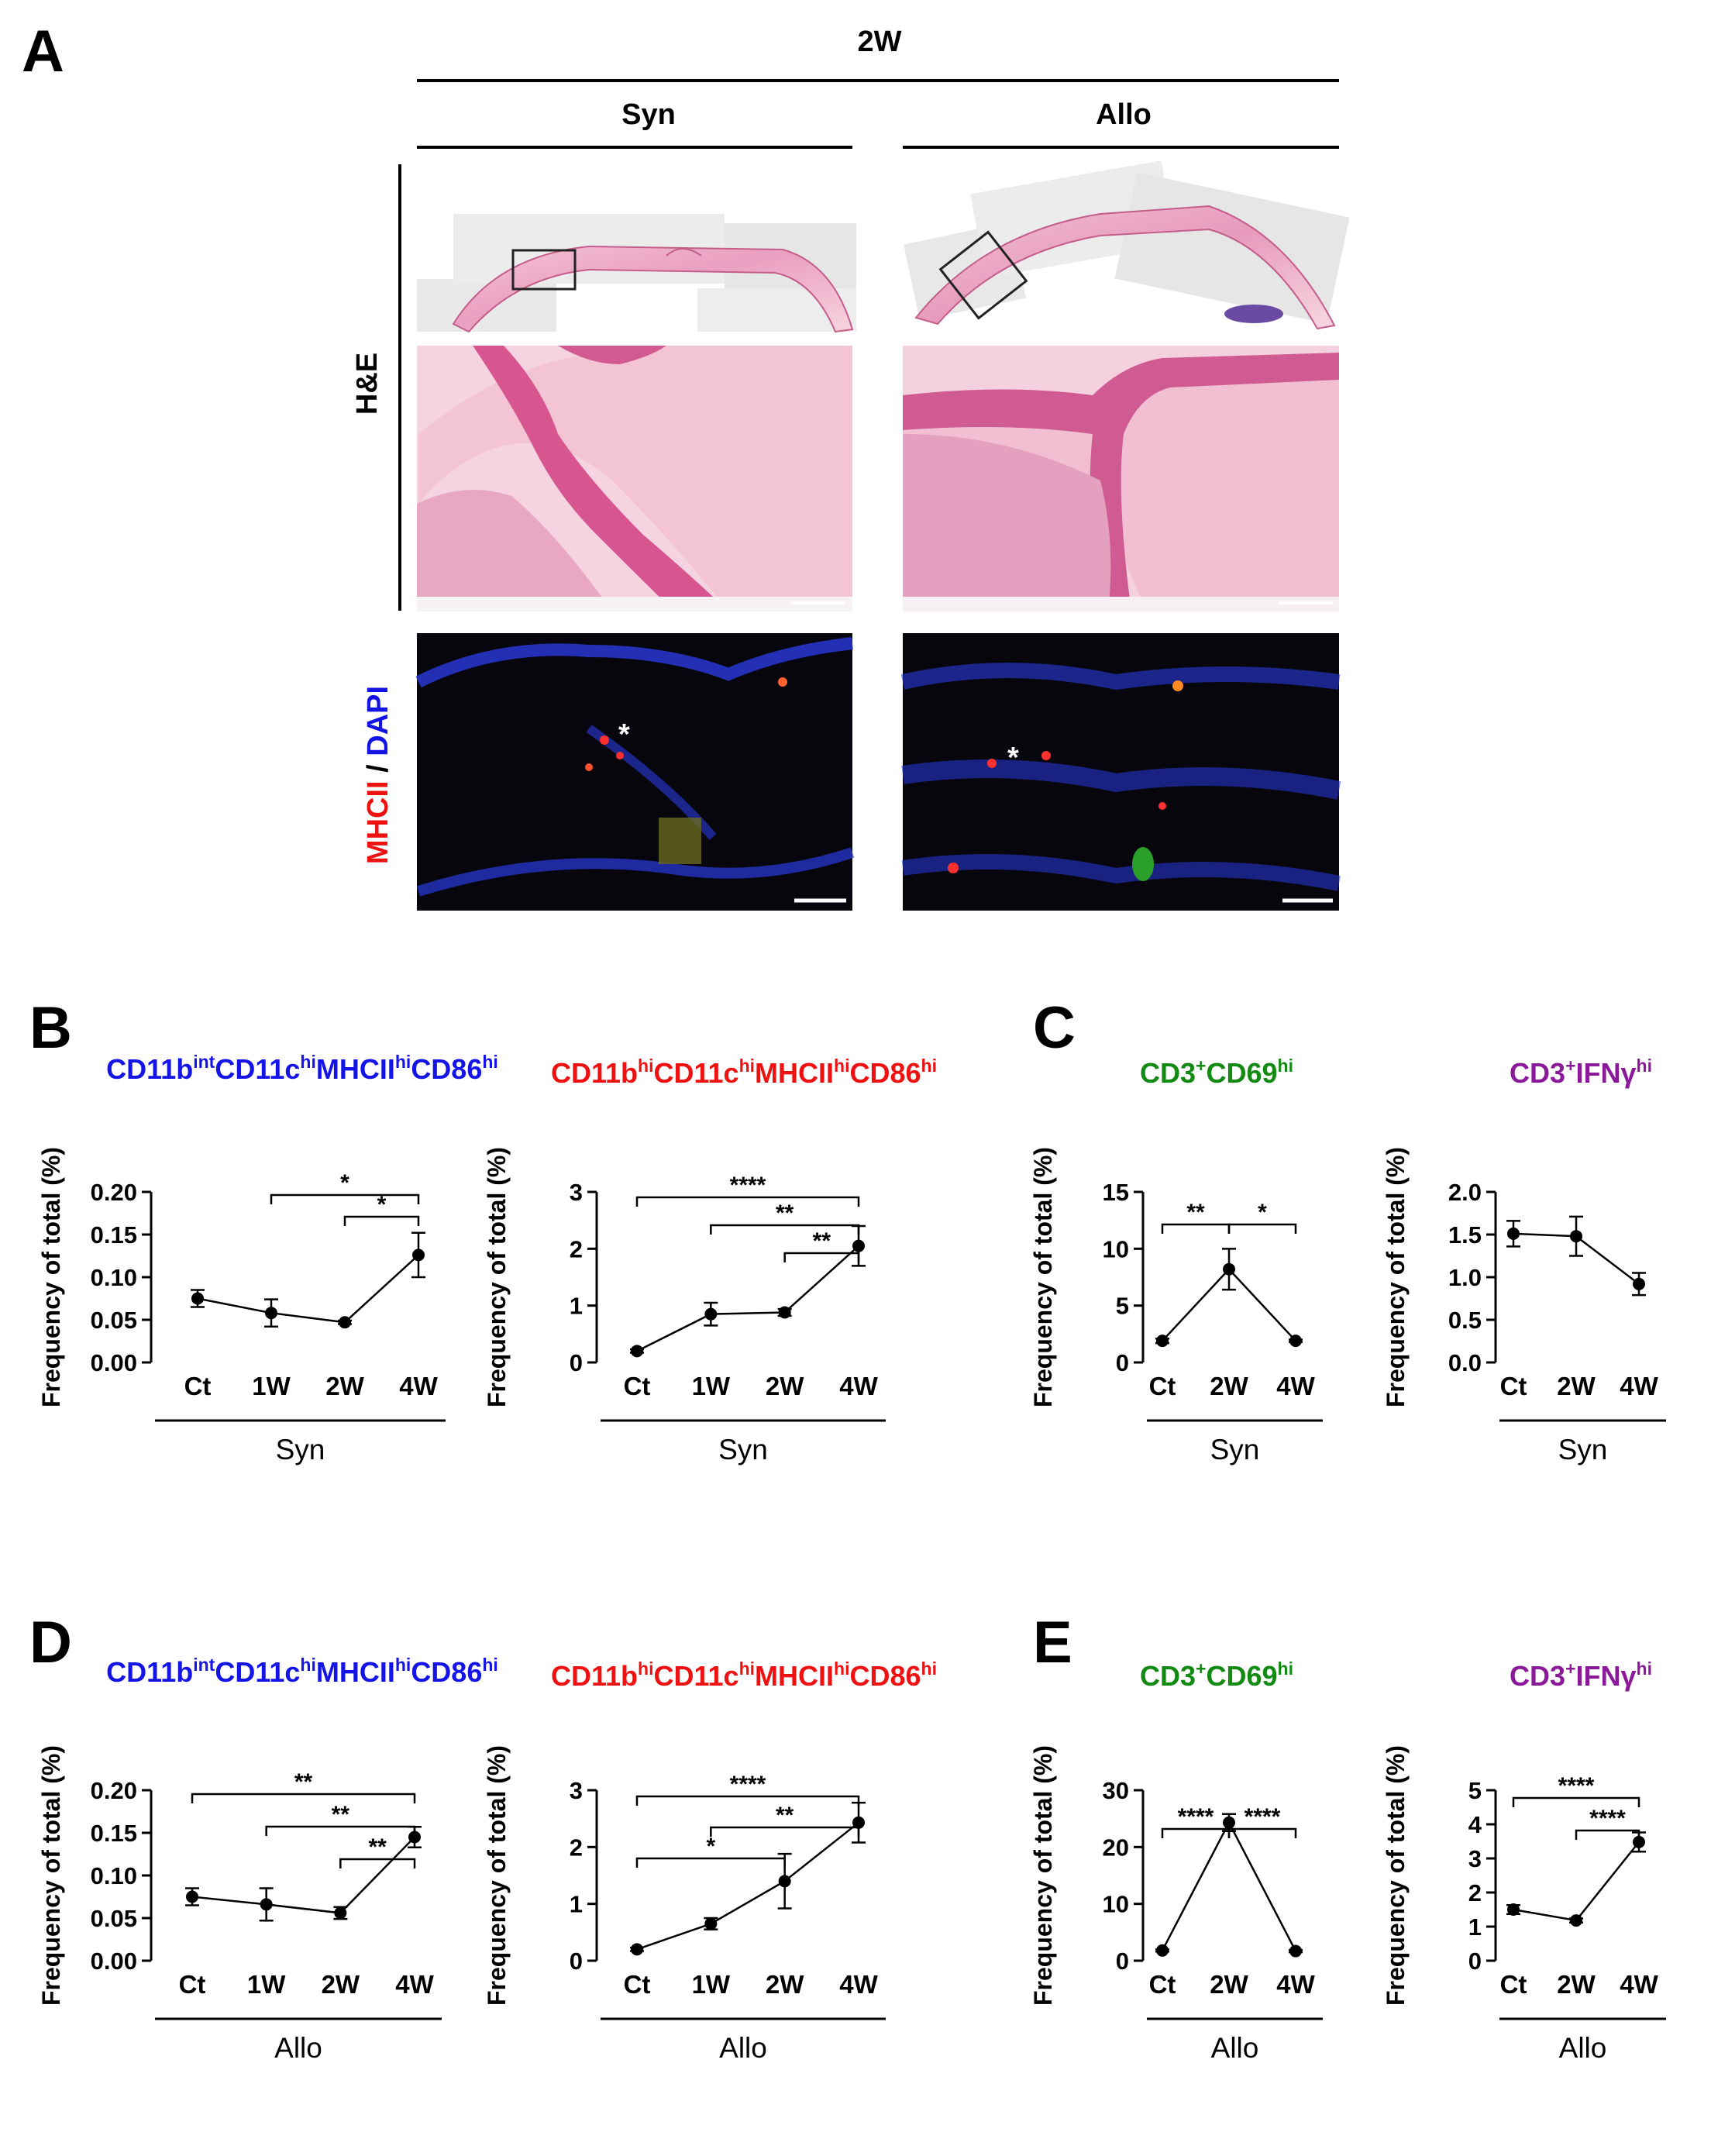 Image resolution: width=1711 pixels, height=2156 pixels. I want to click on if-row-label: MHCII / DAPI, so click(378, 775).